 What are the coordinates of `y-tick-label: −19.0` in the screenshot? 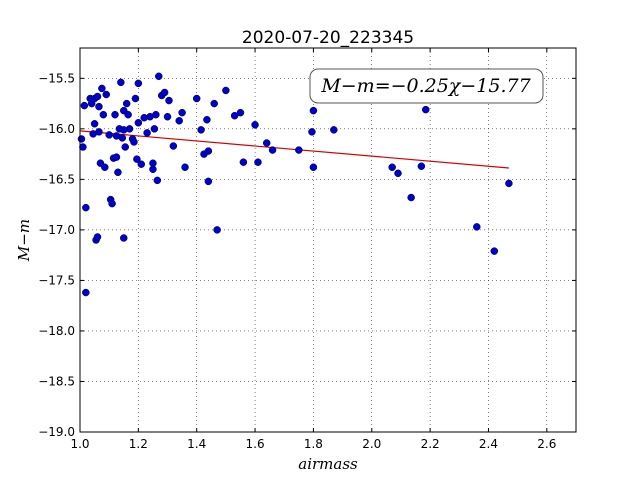 It's located at (56, 432).